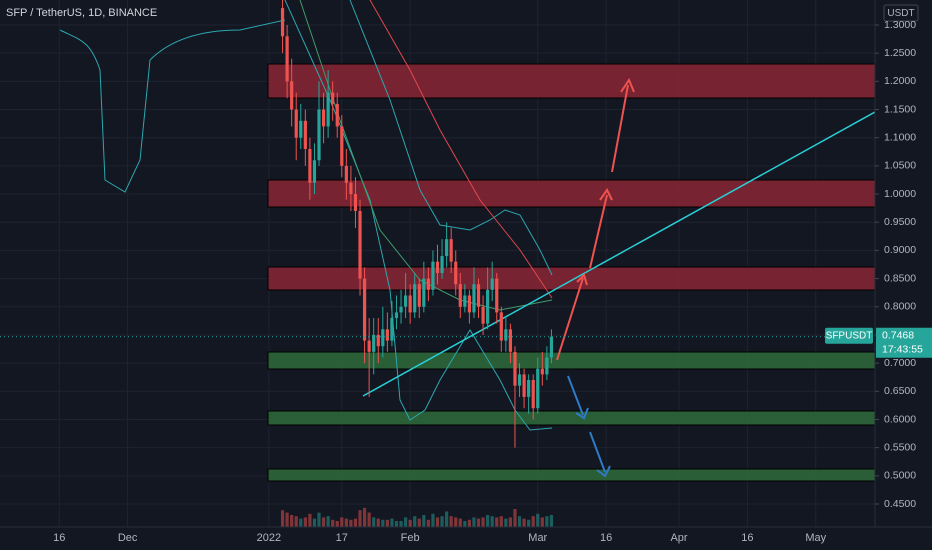  Describe the element at coordinates (900, 25) in the screenshot. I see `y-tick-label: 1.3000` at that location.